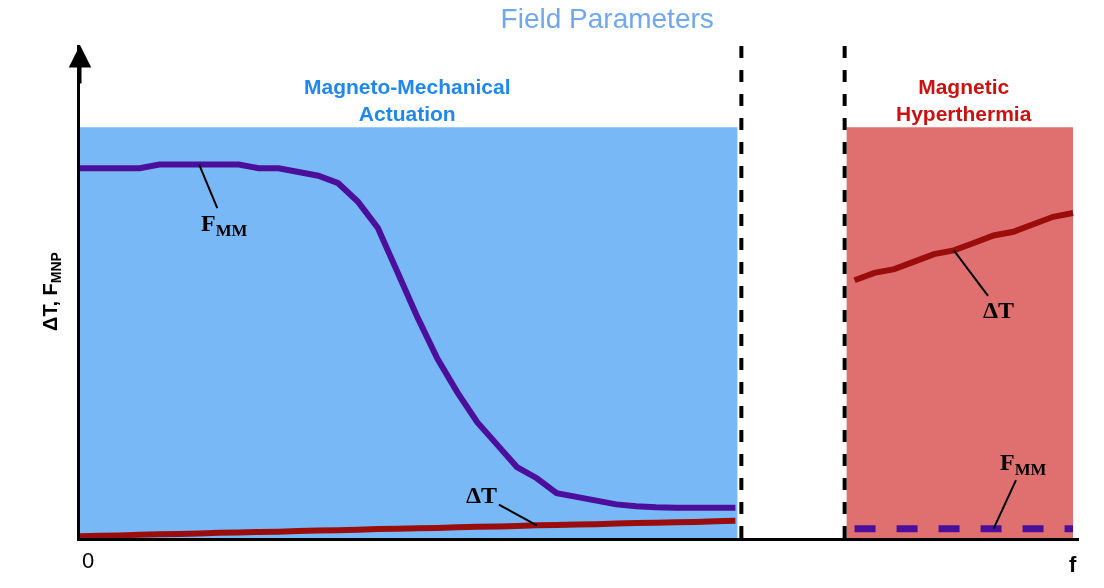 The image size is (1104, 588). I want to click on text: 0, so click(88, 560).